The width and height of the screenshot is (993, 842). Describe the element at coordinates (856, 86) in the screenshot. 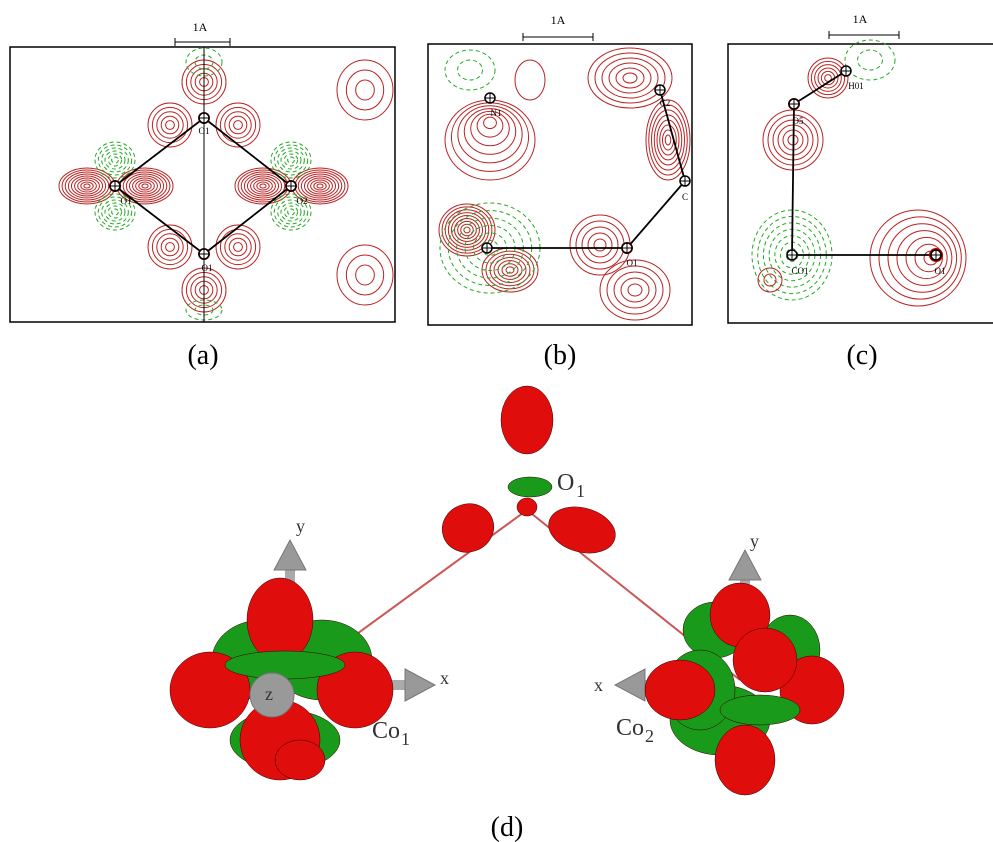

I see `atom-label: H01` at that location.